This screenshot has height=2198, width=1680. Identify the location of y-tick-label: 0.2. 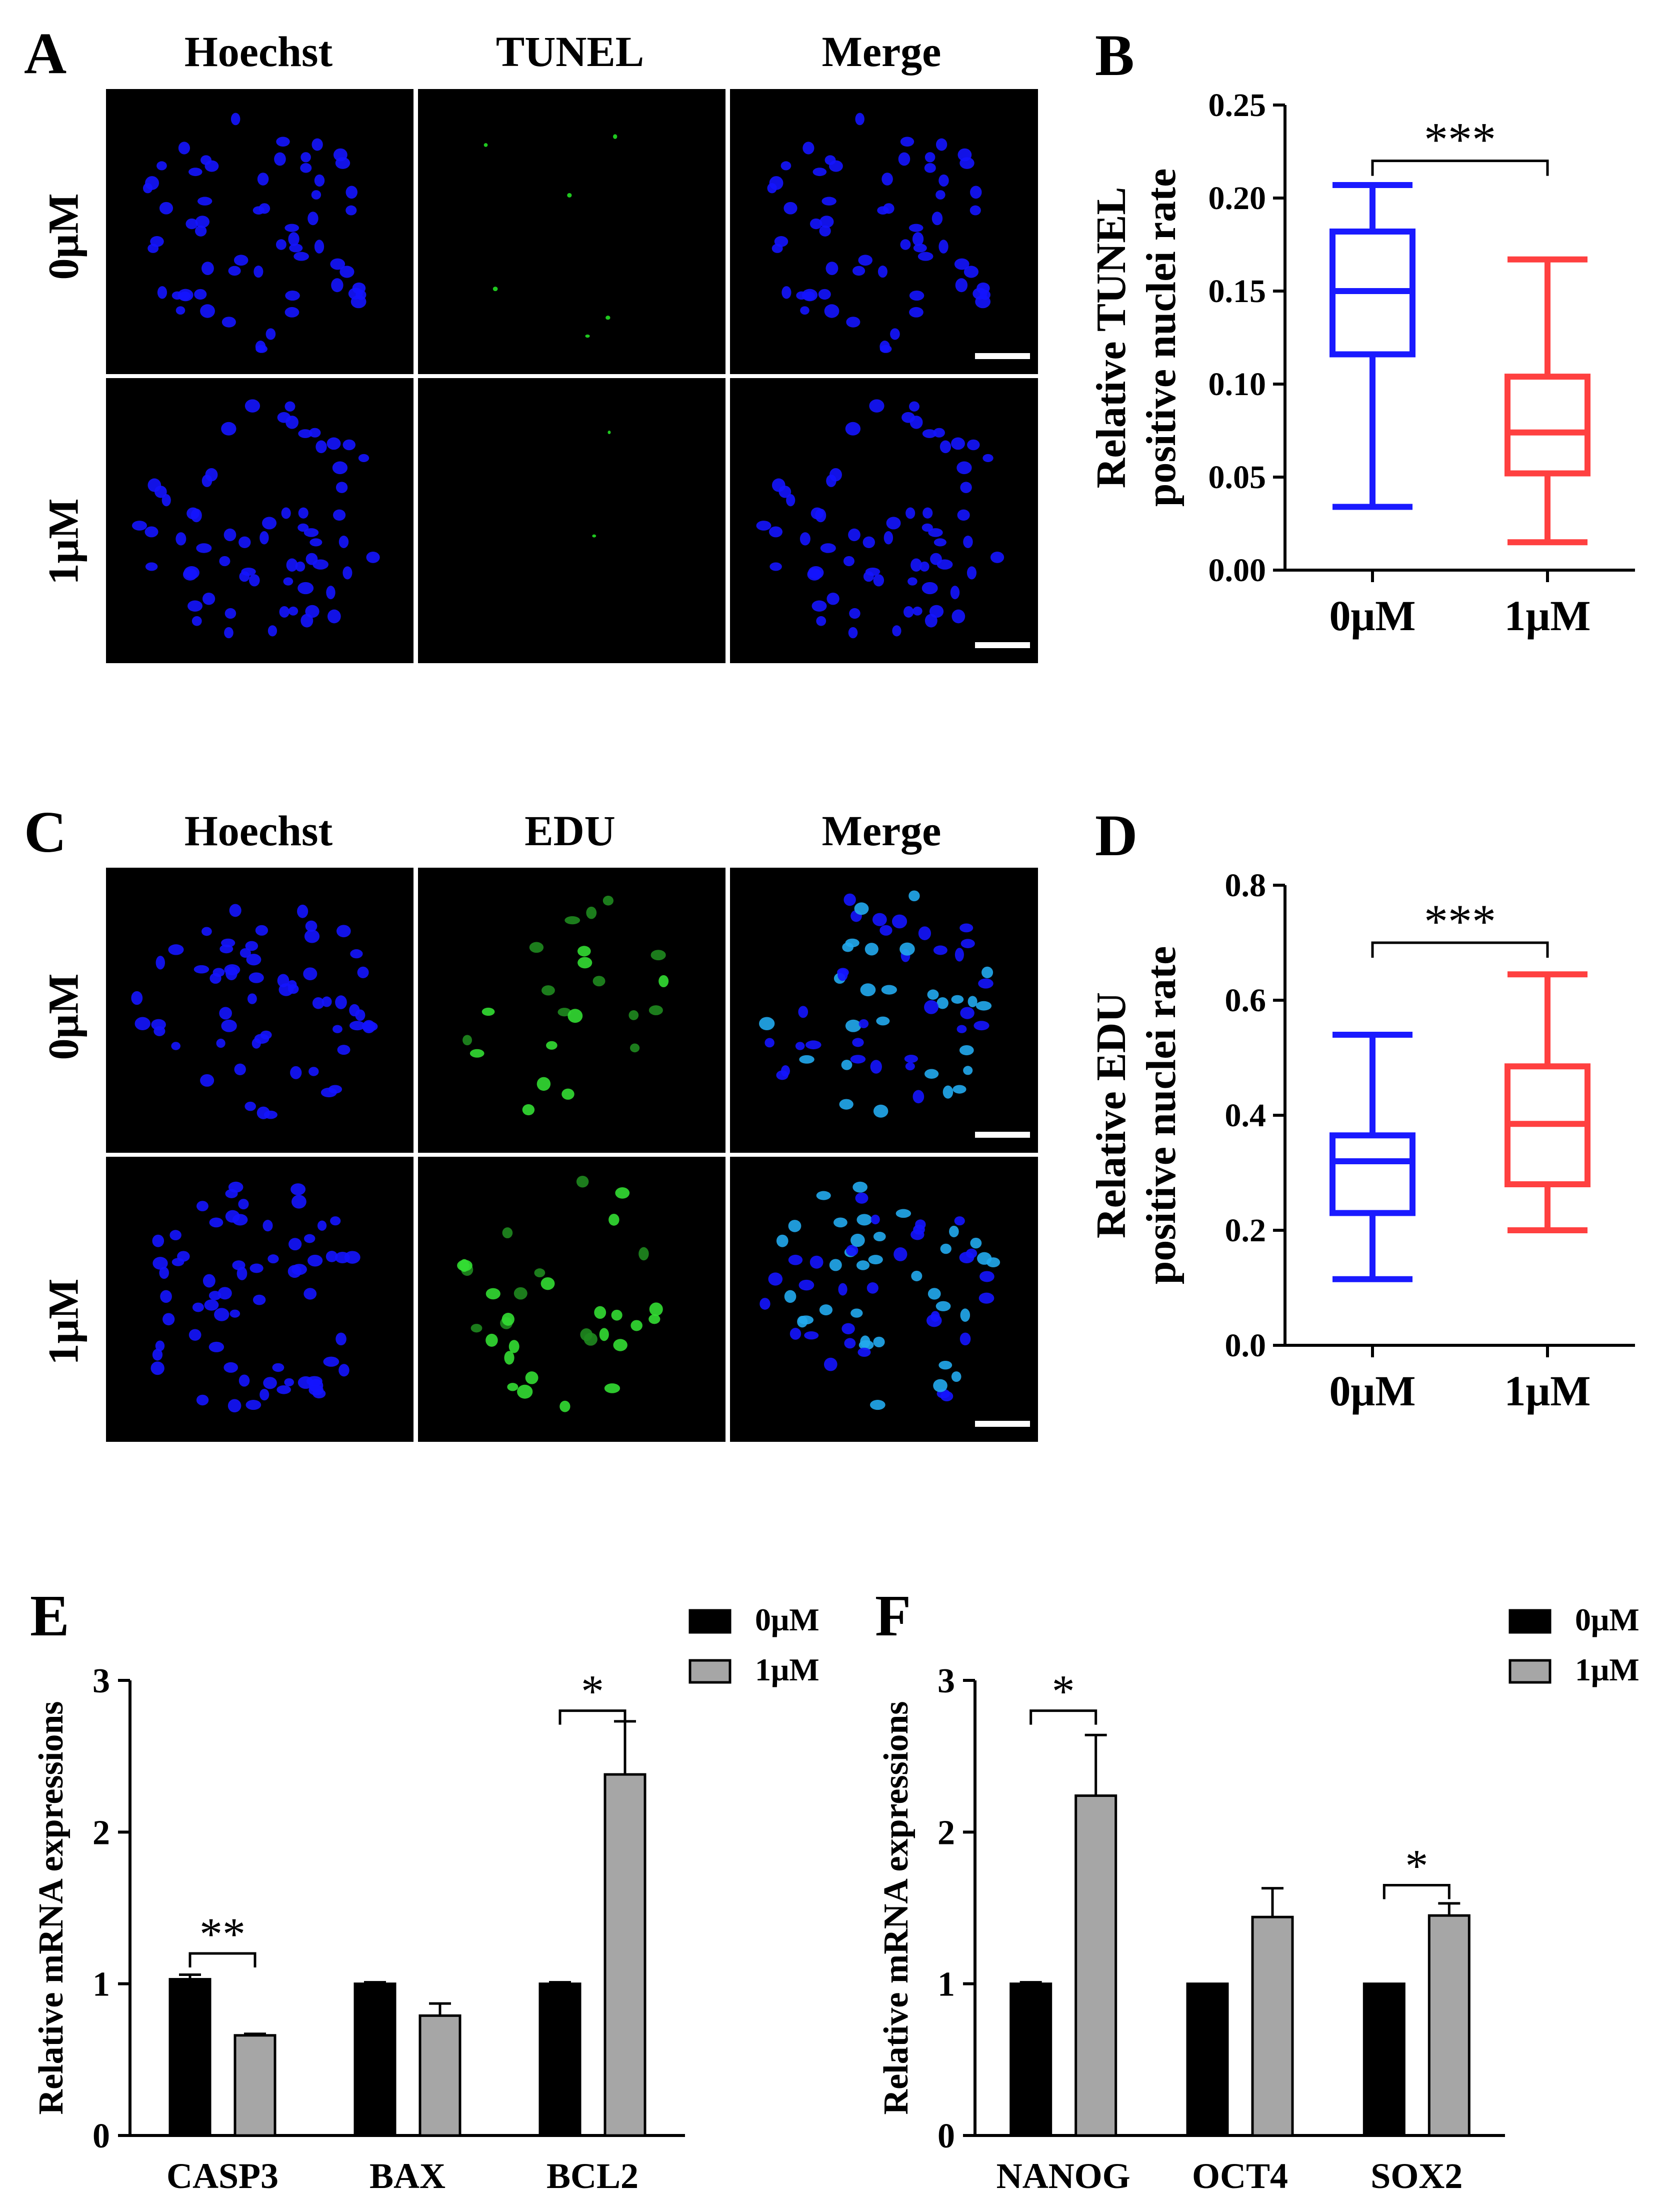
(1245, 1230).